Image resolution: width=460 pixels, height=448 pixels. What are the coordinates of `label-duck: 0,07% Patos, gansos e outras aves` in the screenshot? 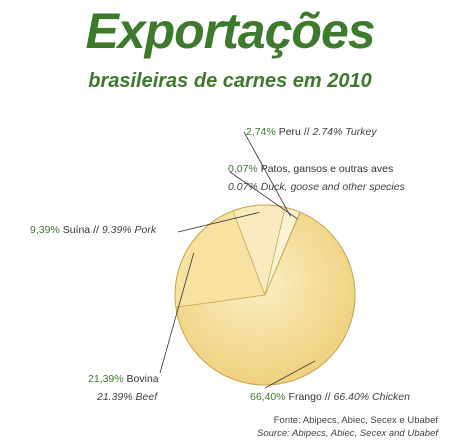 It's located at (311, 169).